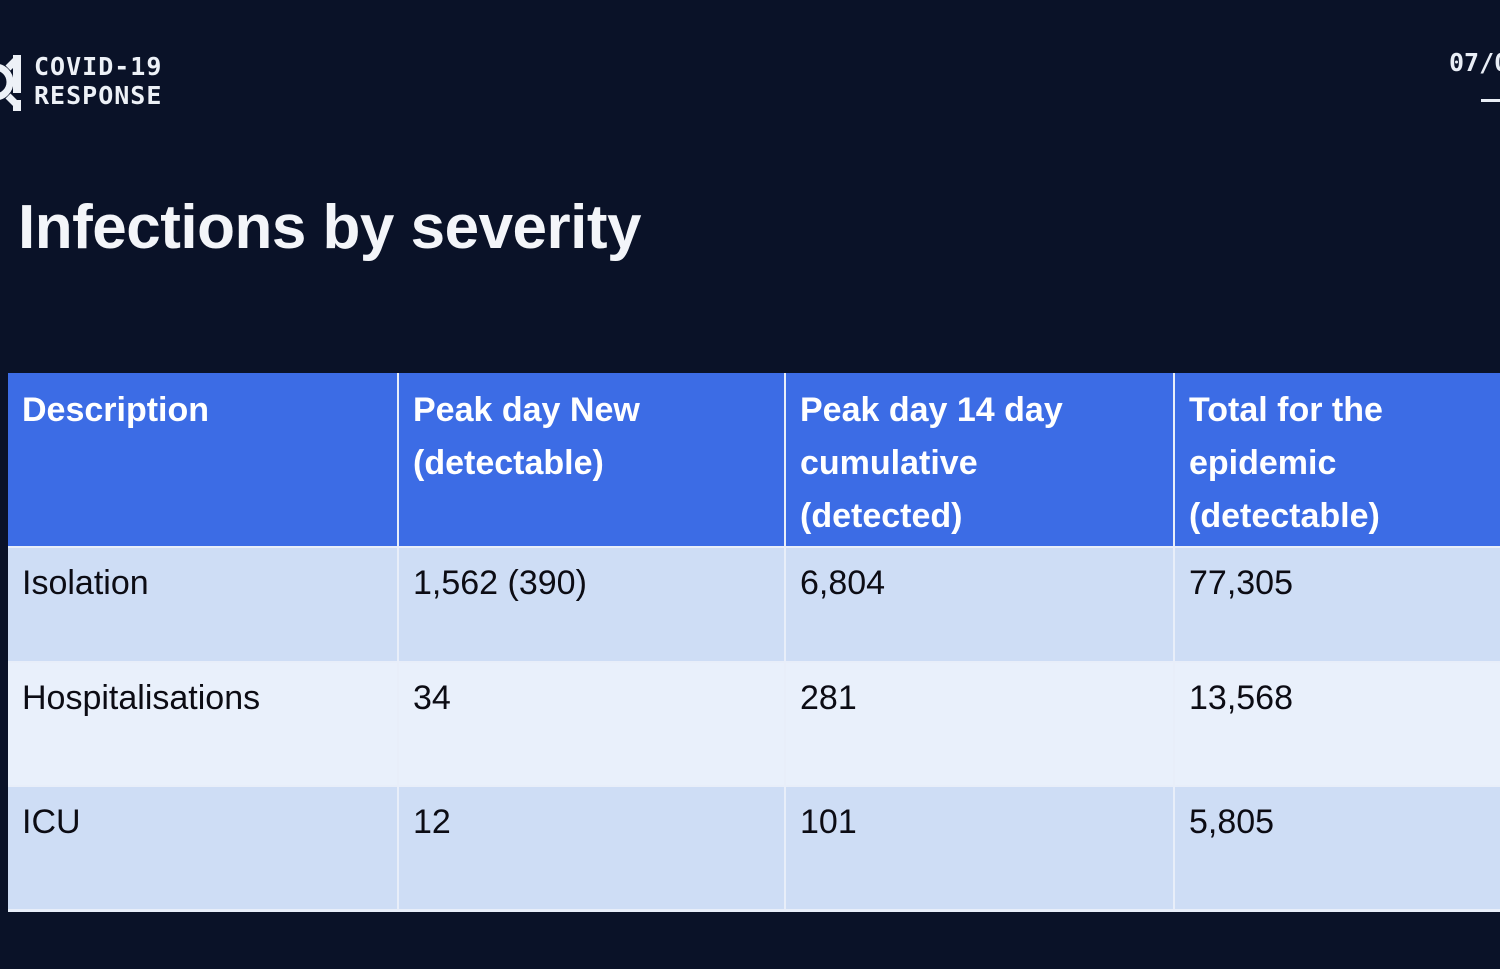  Describe the element at coordinates (1337, 724) in the screenshot. I see `cell-row2-total: 13,568` at that location.